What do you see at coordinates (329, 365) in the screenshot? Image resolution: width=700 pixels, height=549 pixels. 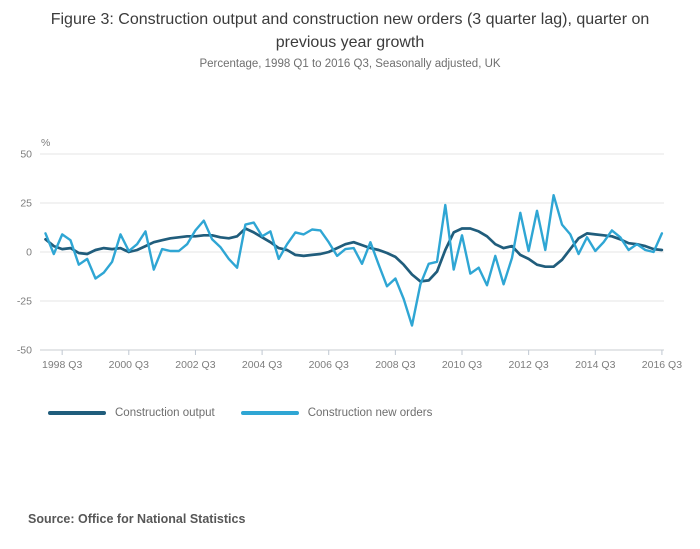 I see `x-tick-label: 2006 Q3` at bounding box center [329, 365].